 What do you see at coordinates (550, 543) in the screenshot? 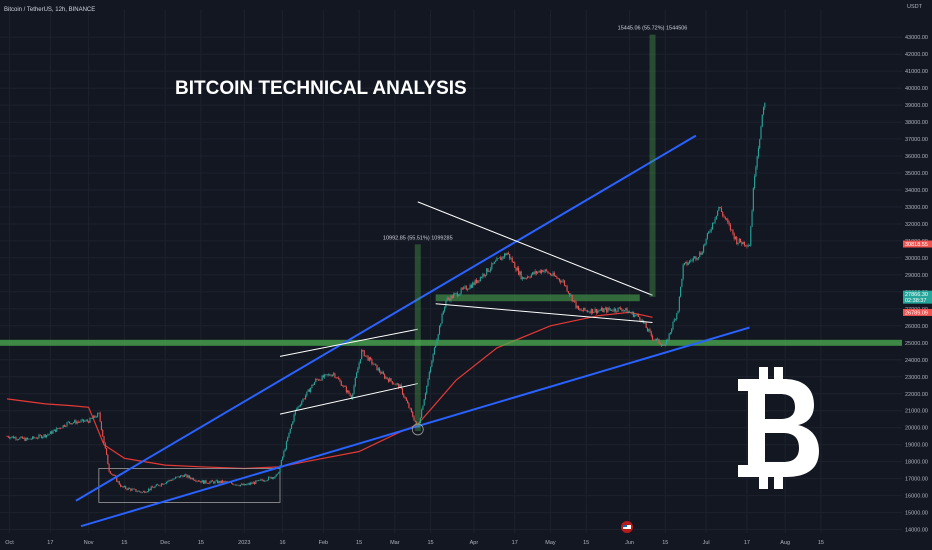
I see `x-tick-label: May` at bounding box center [550, 543].